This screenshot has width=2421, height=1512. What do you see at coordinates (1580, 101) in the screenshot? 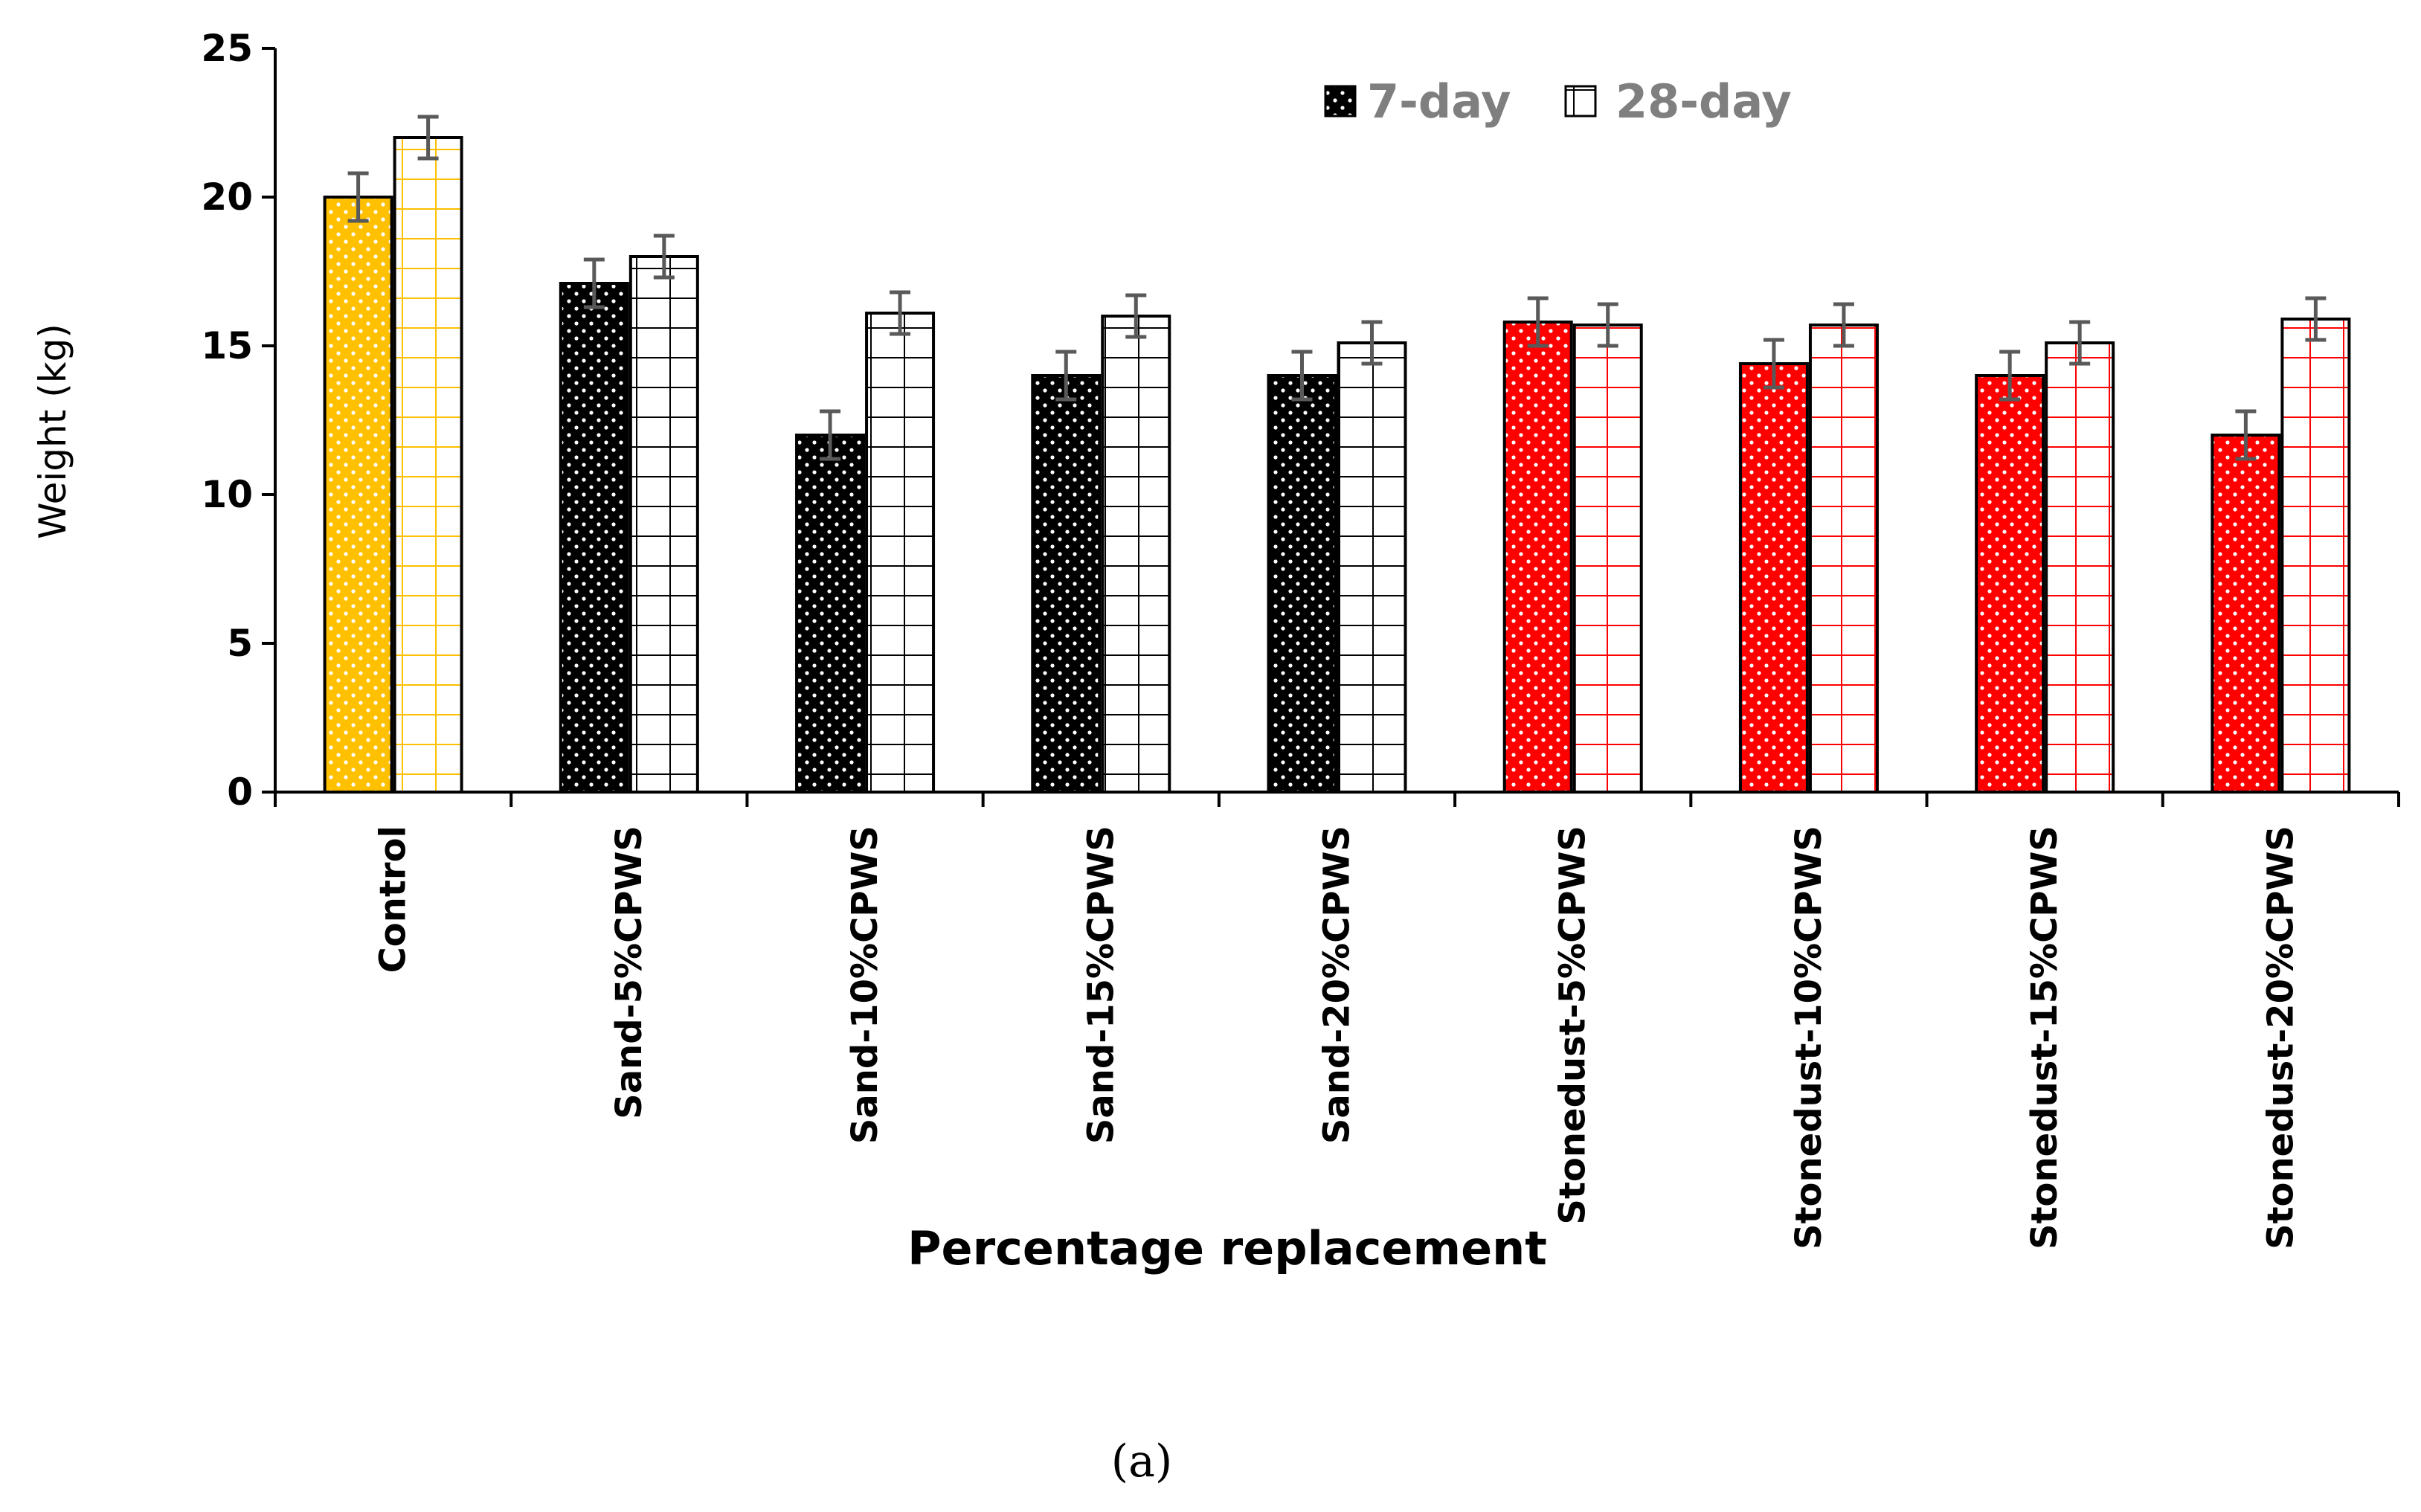
I see `legend-swatch-28day` at bounding box center [1580, 101].